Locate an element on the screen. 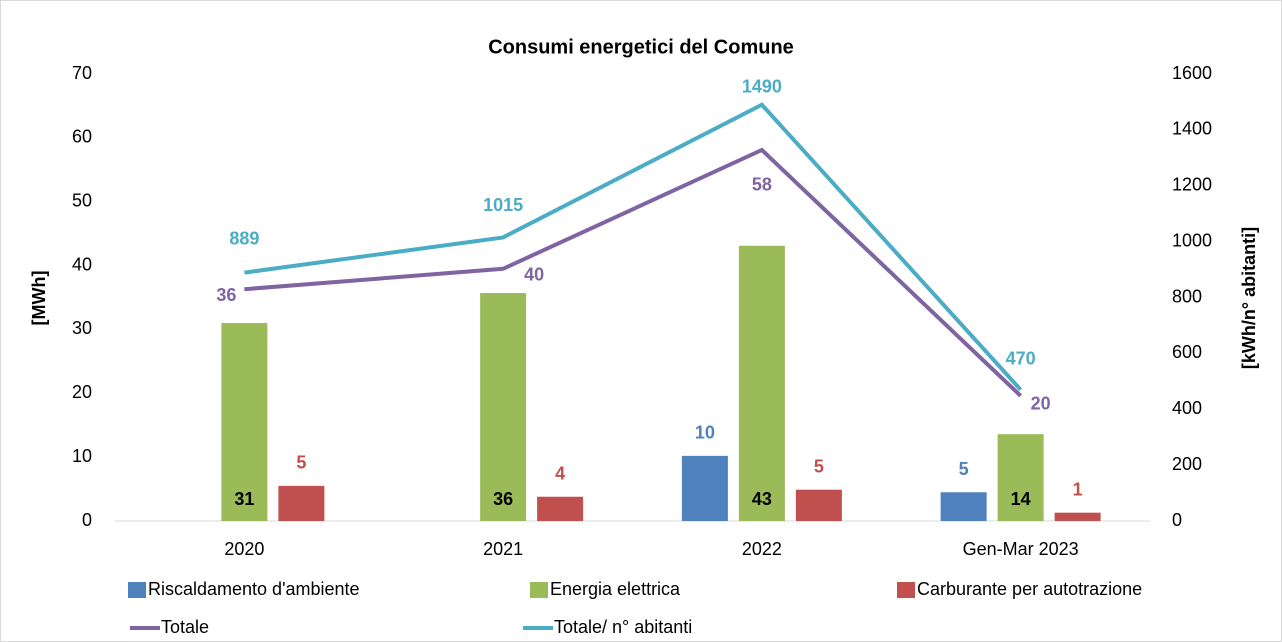  y2-tick-label: 1400 is located at coordinates (1192, 129).